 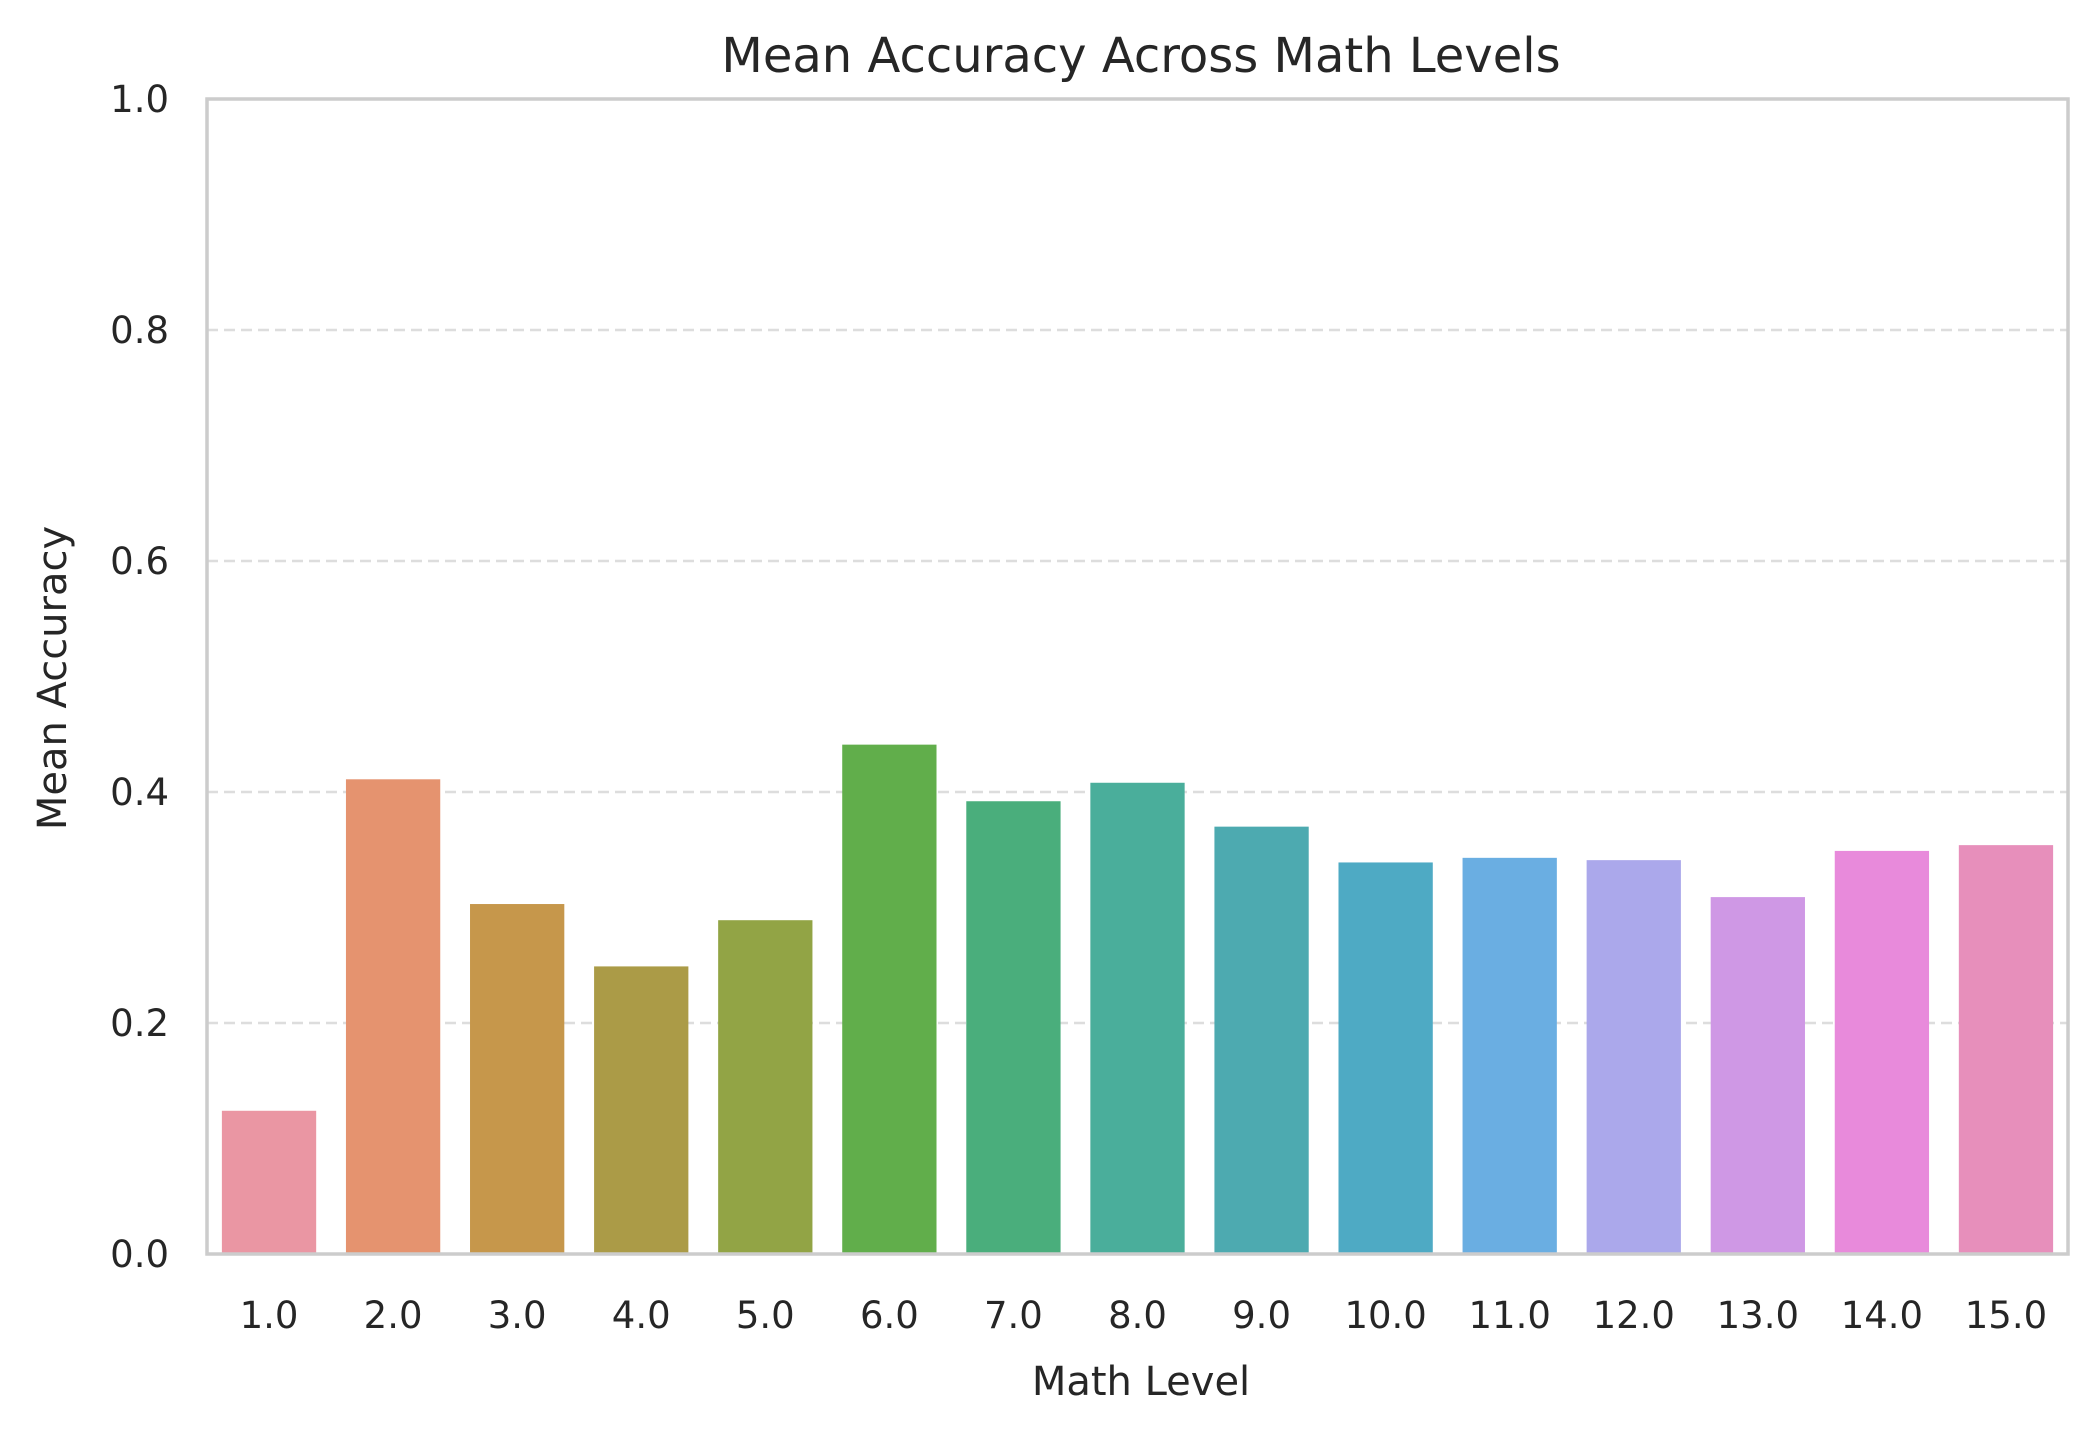 I want to click on x-tick-label: 3.0, so click(x=517, y=1315).